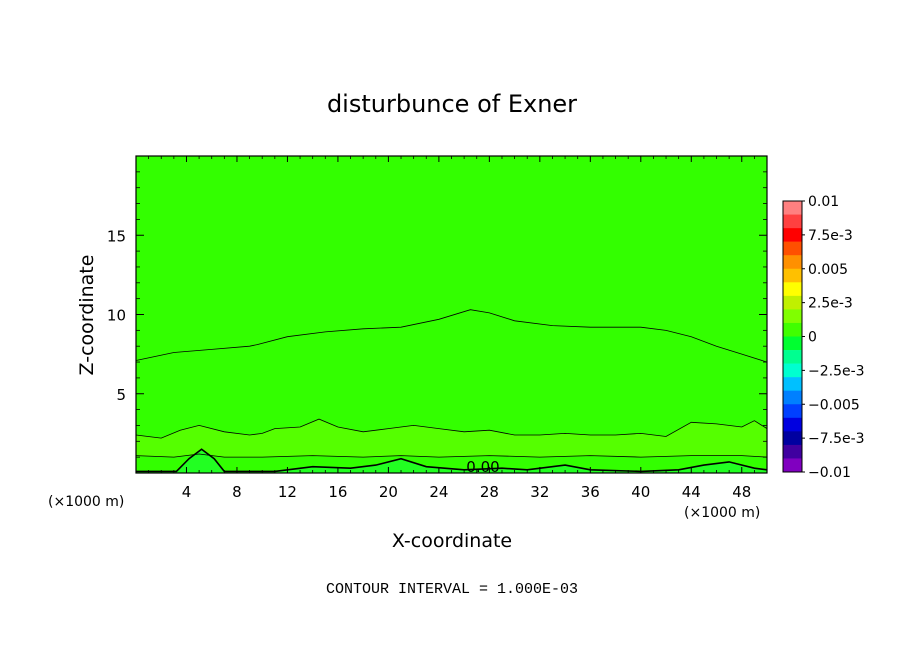 The width and height of the screenshot is (904, 654). I want to click on x-tick-label: 48, so click(741, 492).